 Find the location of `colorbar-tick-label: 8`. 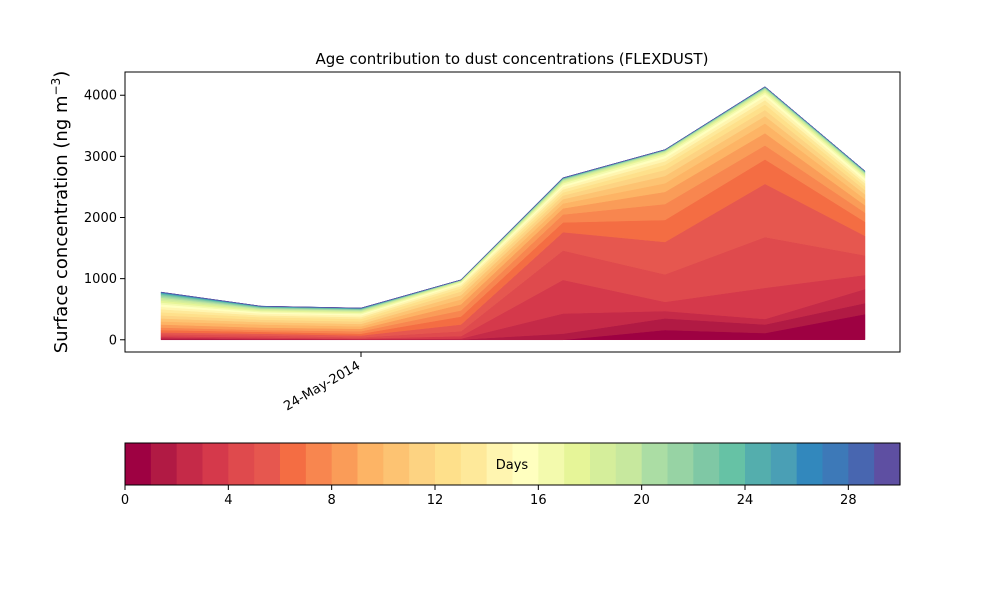

colorbar-tick-label: 8 is located at coordinates (332, 500).